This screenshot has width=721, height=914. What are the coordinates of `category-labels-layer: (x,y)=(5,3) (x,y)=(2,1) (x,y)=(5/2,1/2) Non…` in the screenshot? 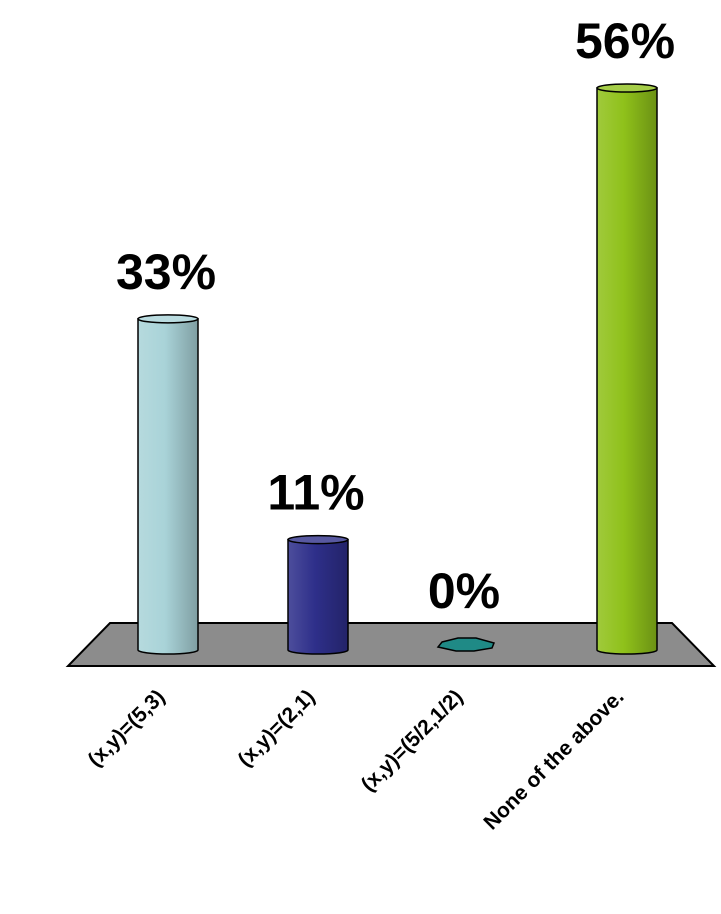 It's located at (356, 759).